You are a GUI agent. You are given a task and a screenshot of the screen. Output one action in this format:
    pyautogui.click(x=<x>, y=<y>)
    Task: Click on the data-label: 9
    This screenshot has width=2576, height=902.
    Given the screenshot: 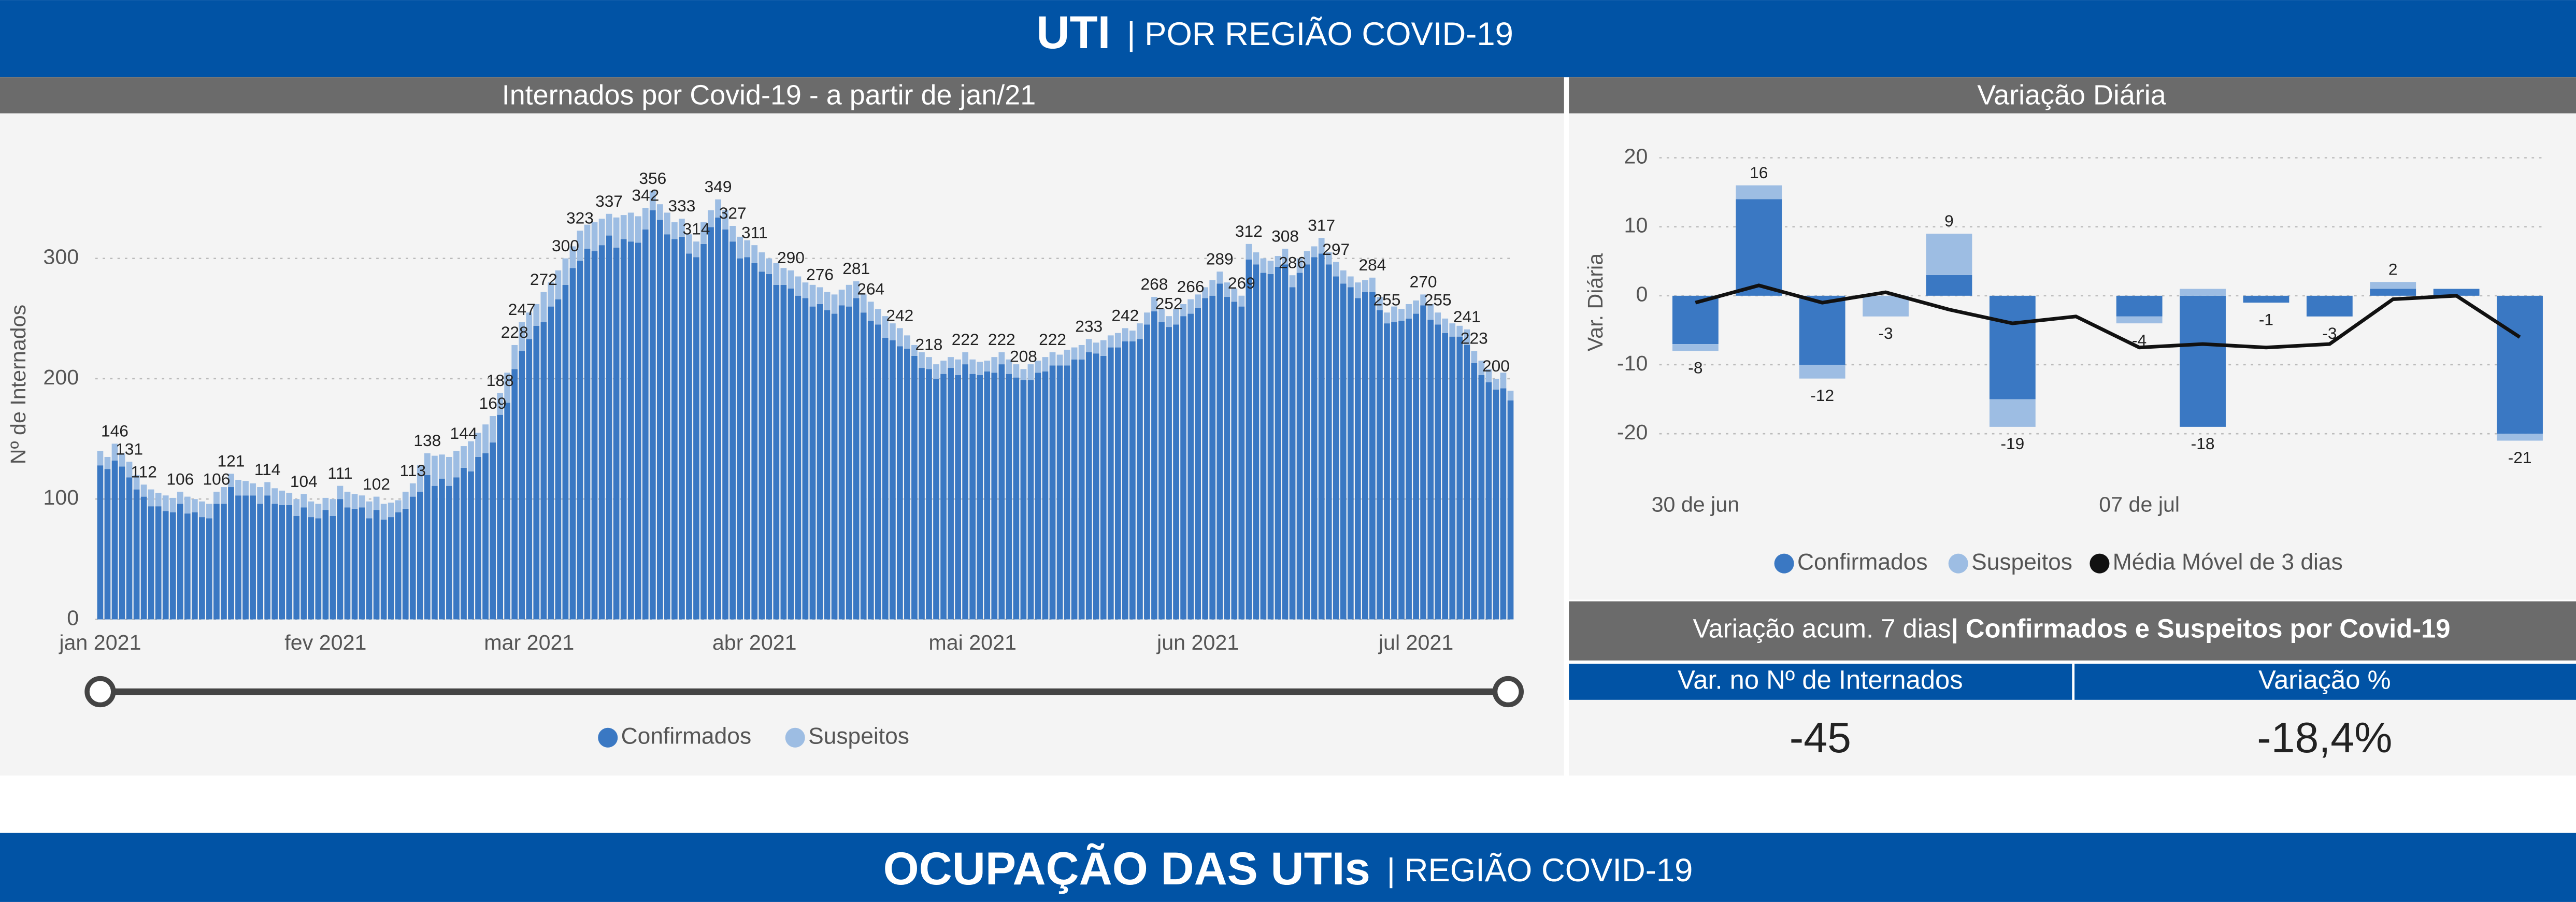 What is the action you would take?
    pyautogui.click(x=1949, y=221)
    